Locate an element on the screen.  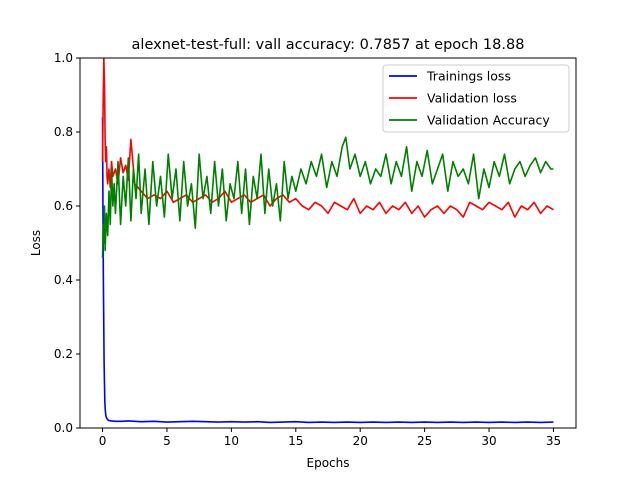
y-tick-label: 0.6 is located at coordinates (63, 206).